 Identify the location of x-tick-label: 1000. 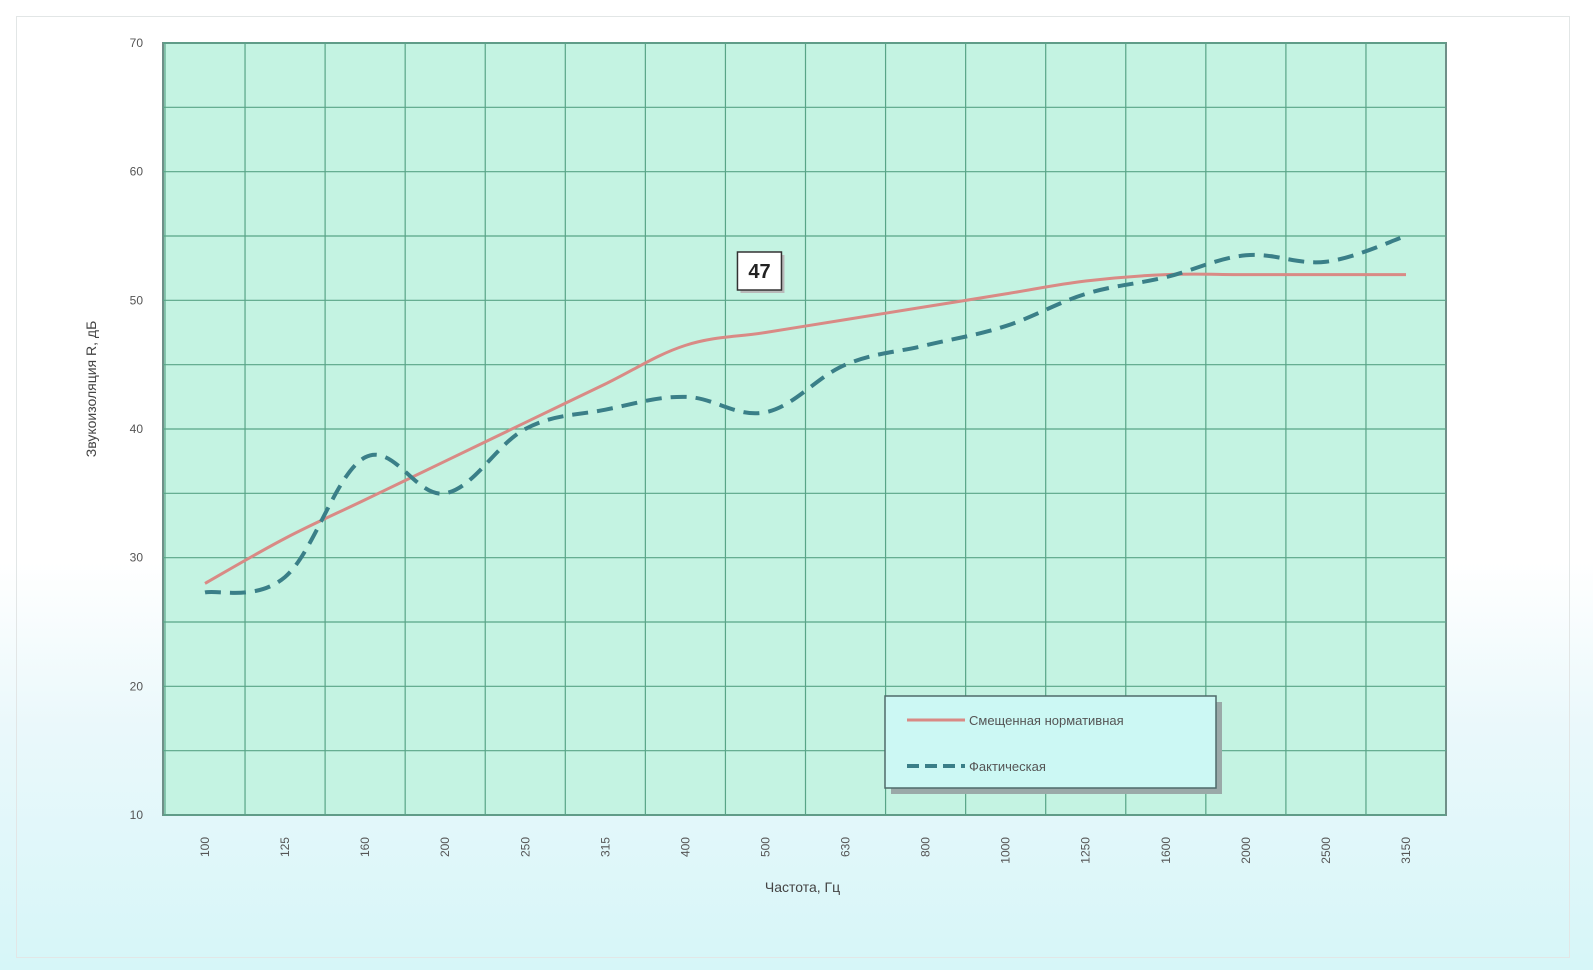
(1006, 850).